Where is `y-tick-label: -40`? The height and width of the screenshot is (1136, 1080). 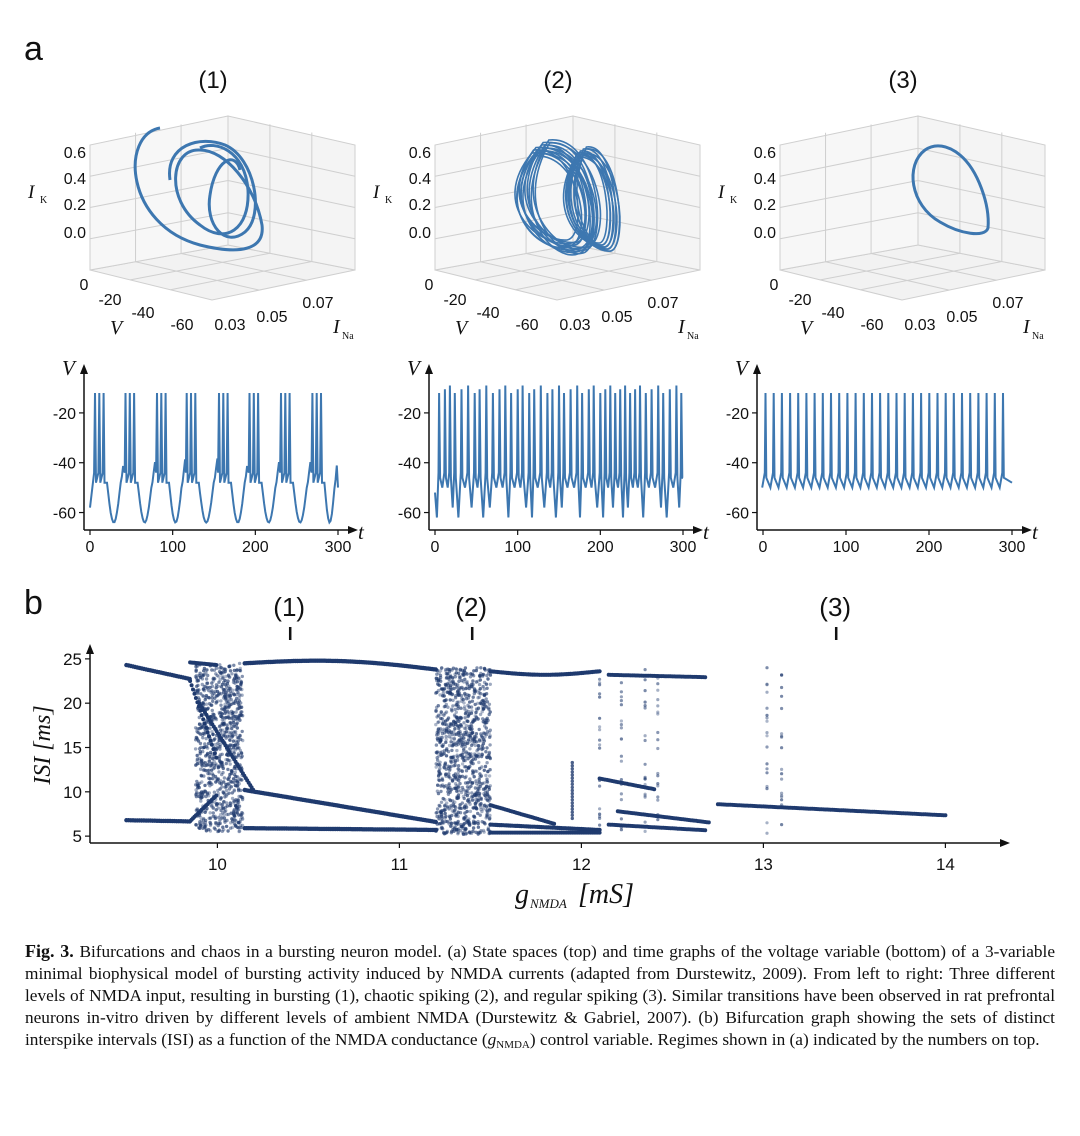 y-tick-label: -40 is located at coordinates (64, 464).